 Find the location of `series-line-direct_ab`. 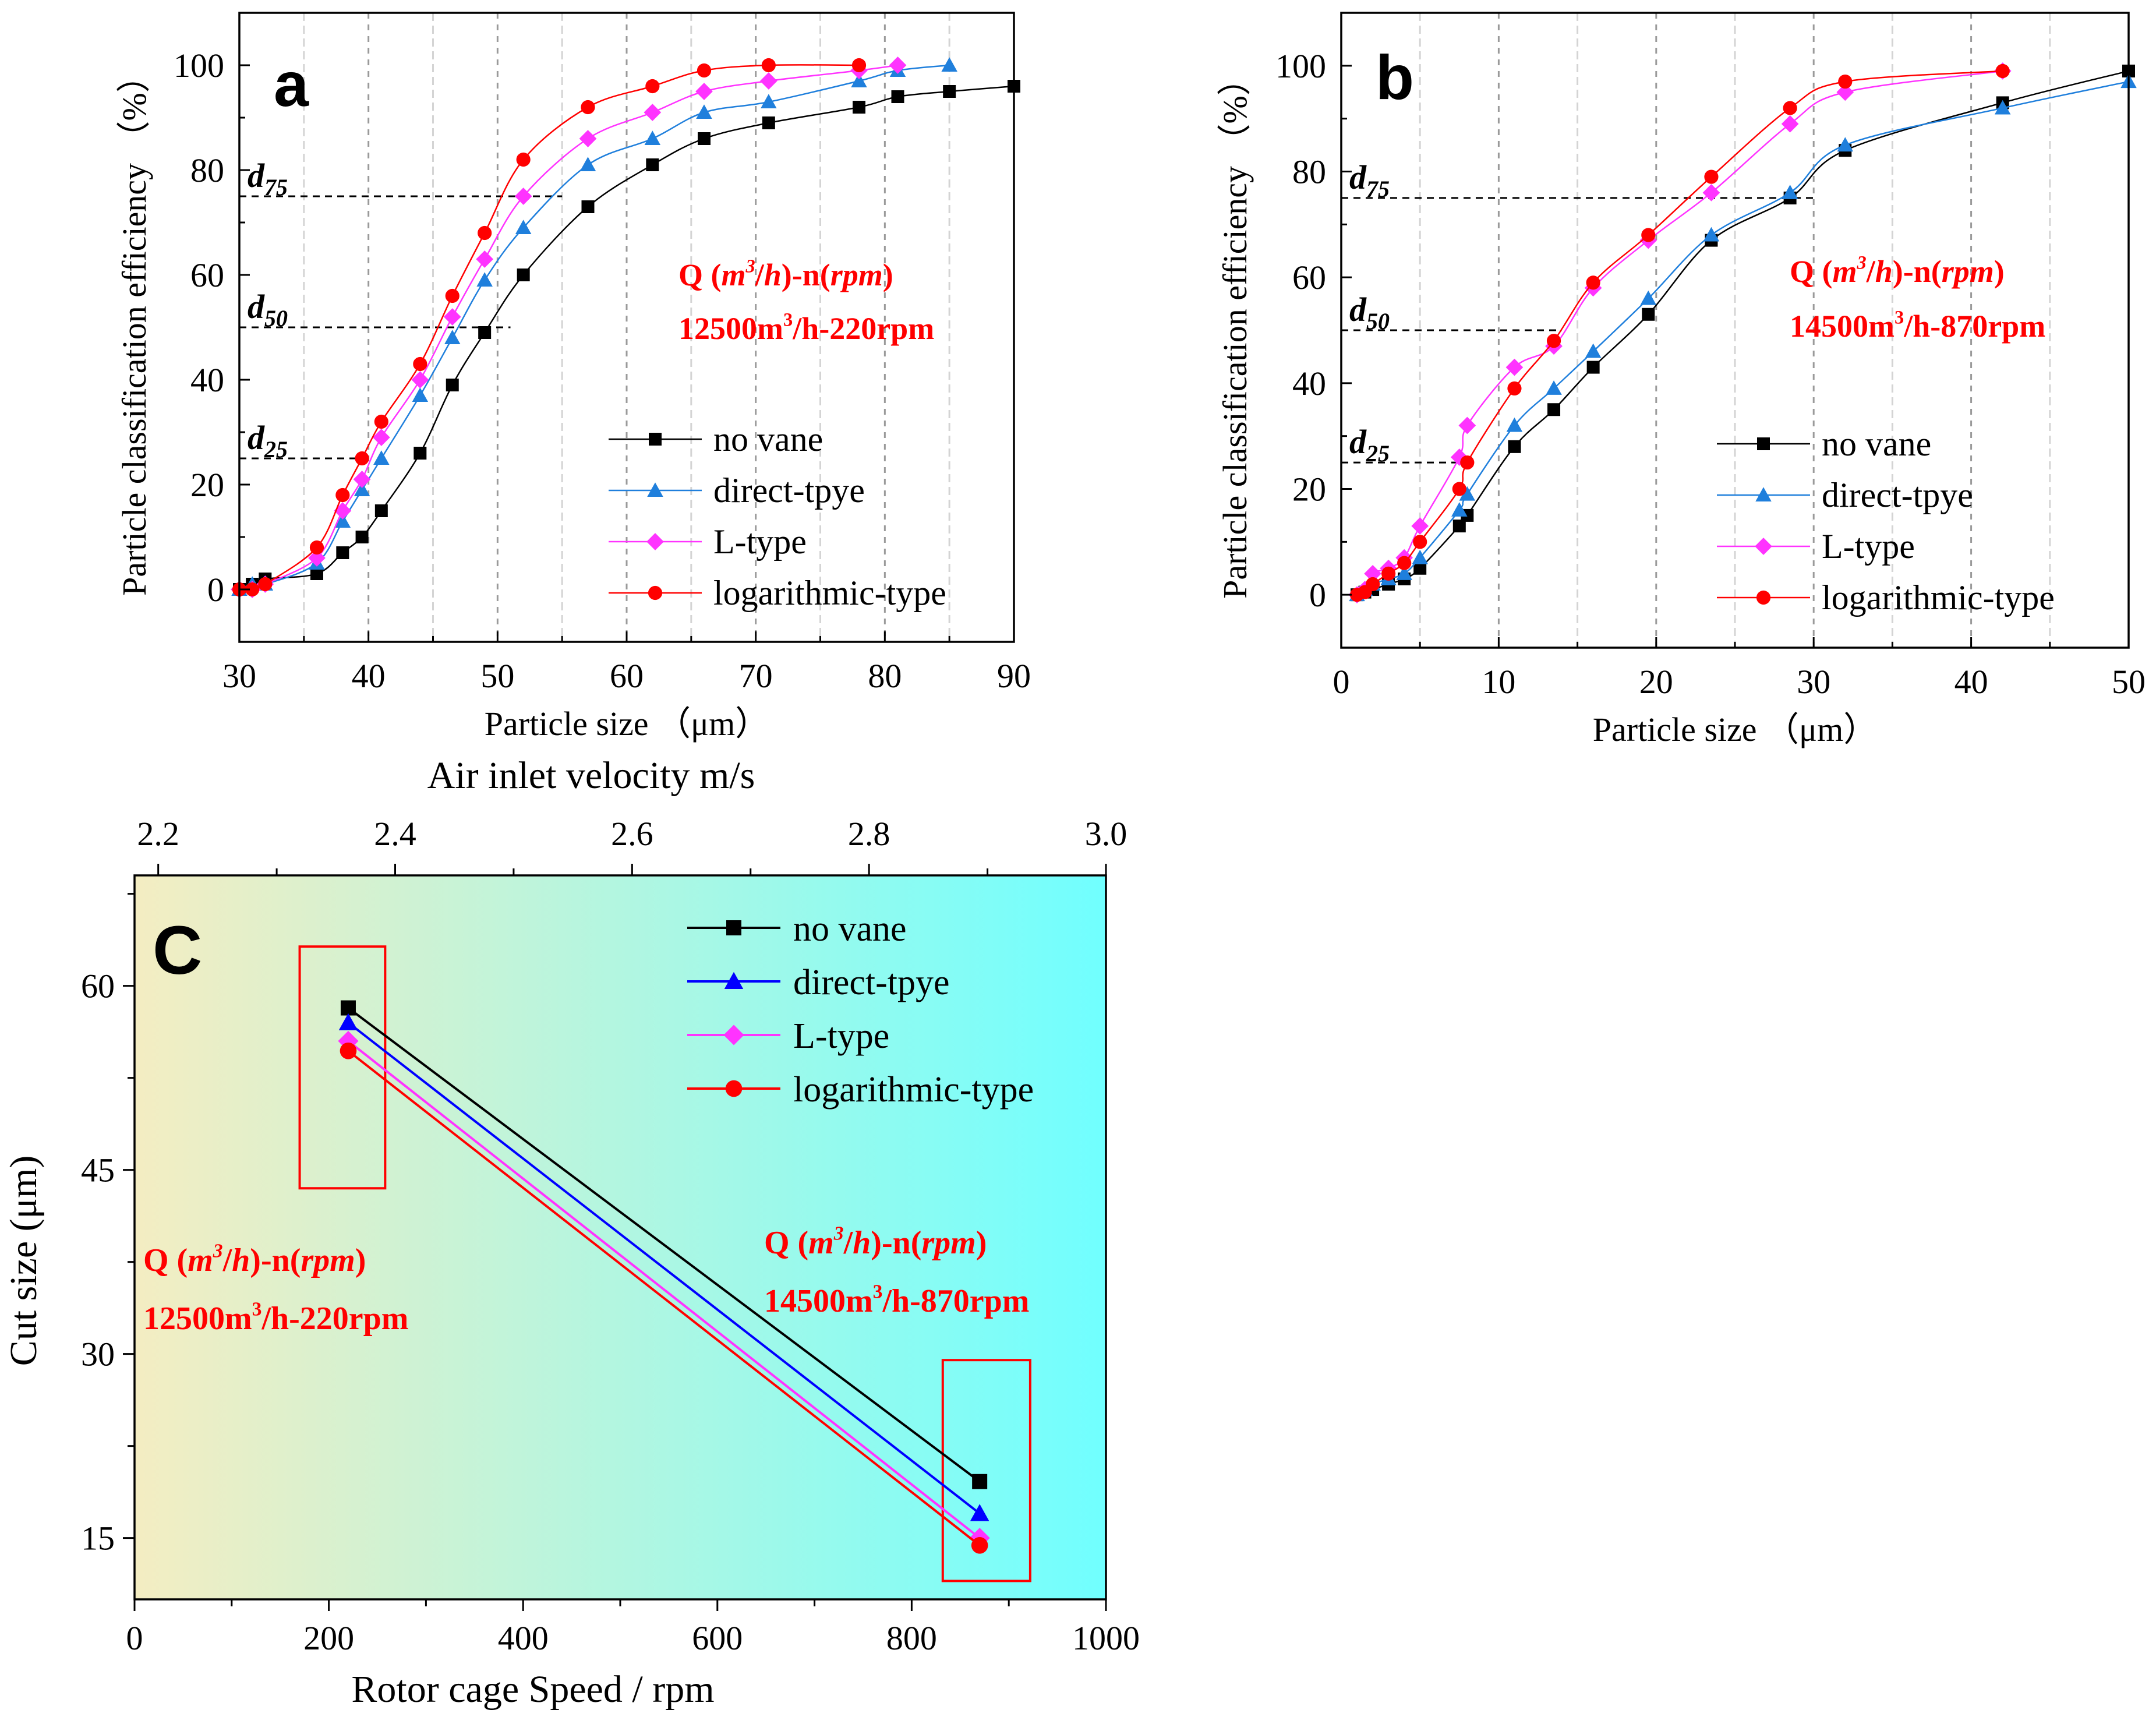

series-line-direct_ab is located at coordinates (1742, 338).